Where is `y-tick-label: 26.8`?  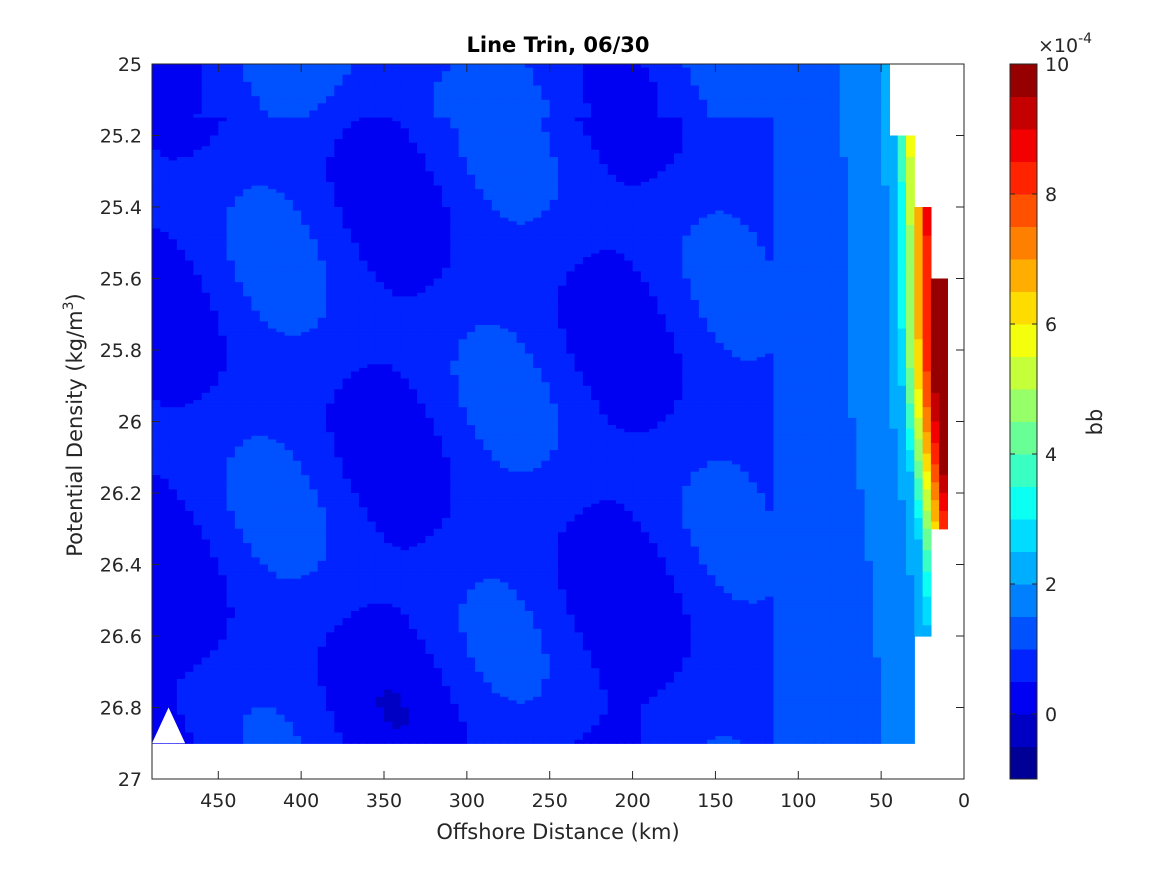 y-tick-label: 26.8 is located at coordinates (121, 709).